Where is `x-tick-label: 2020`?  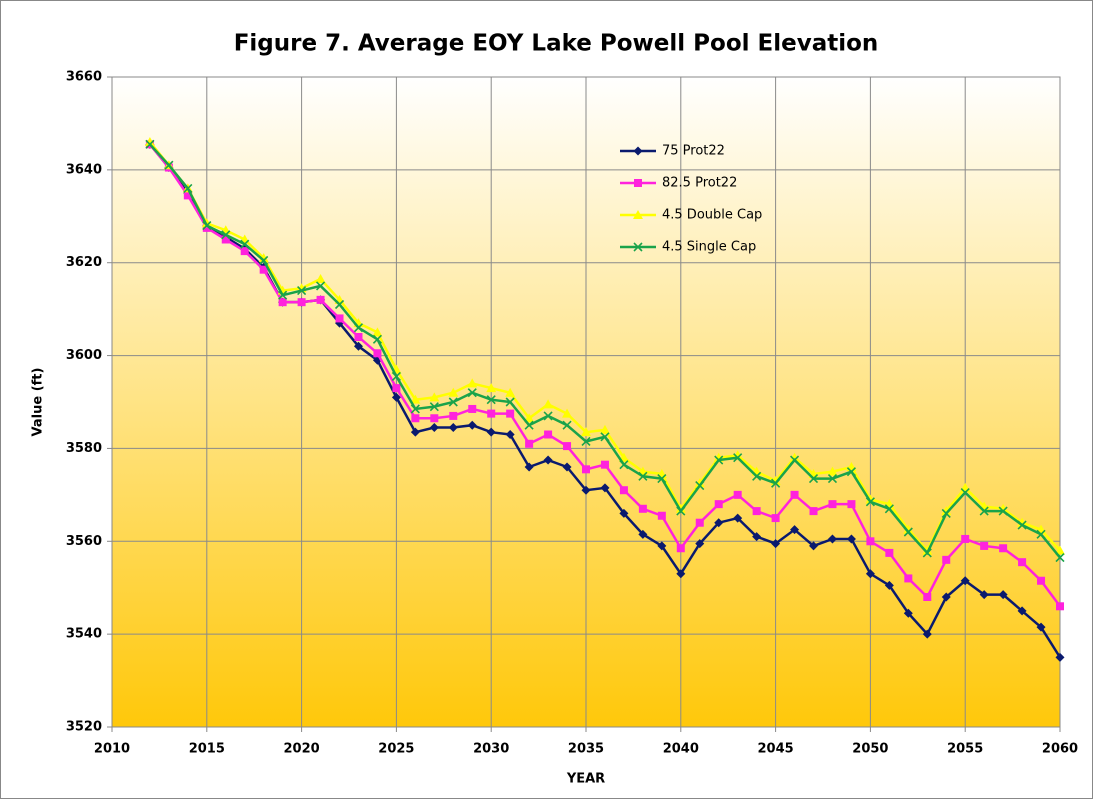
x-tick-label: 2020 is located at coordinates (302, 749).